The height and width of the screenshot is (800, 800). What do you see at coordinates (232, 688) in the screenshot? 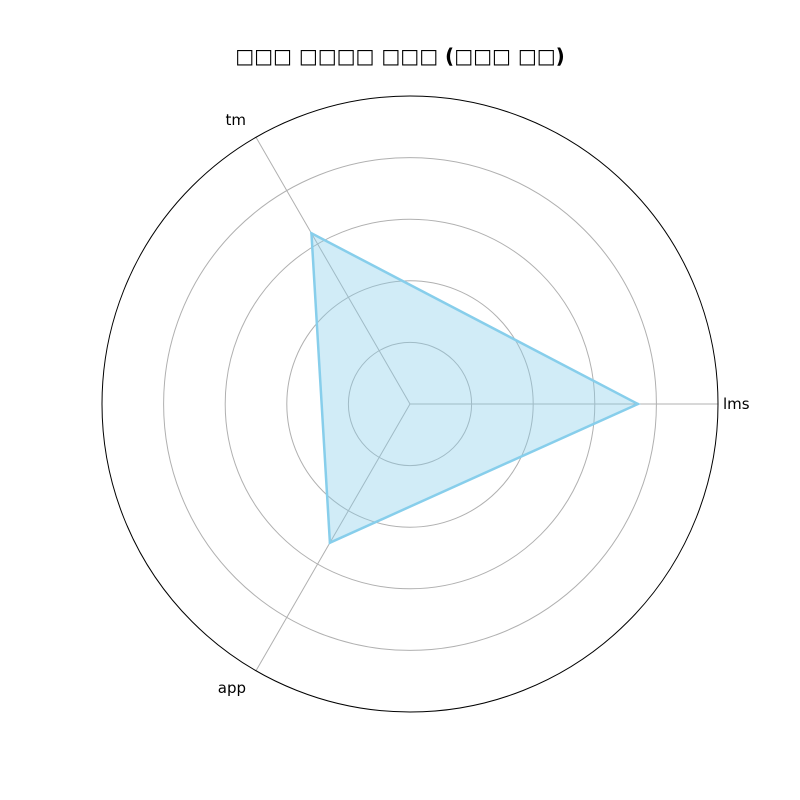
I see `category-label-app: app` at bounding box center [232, 688].